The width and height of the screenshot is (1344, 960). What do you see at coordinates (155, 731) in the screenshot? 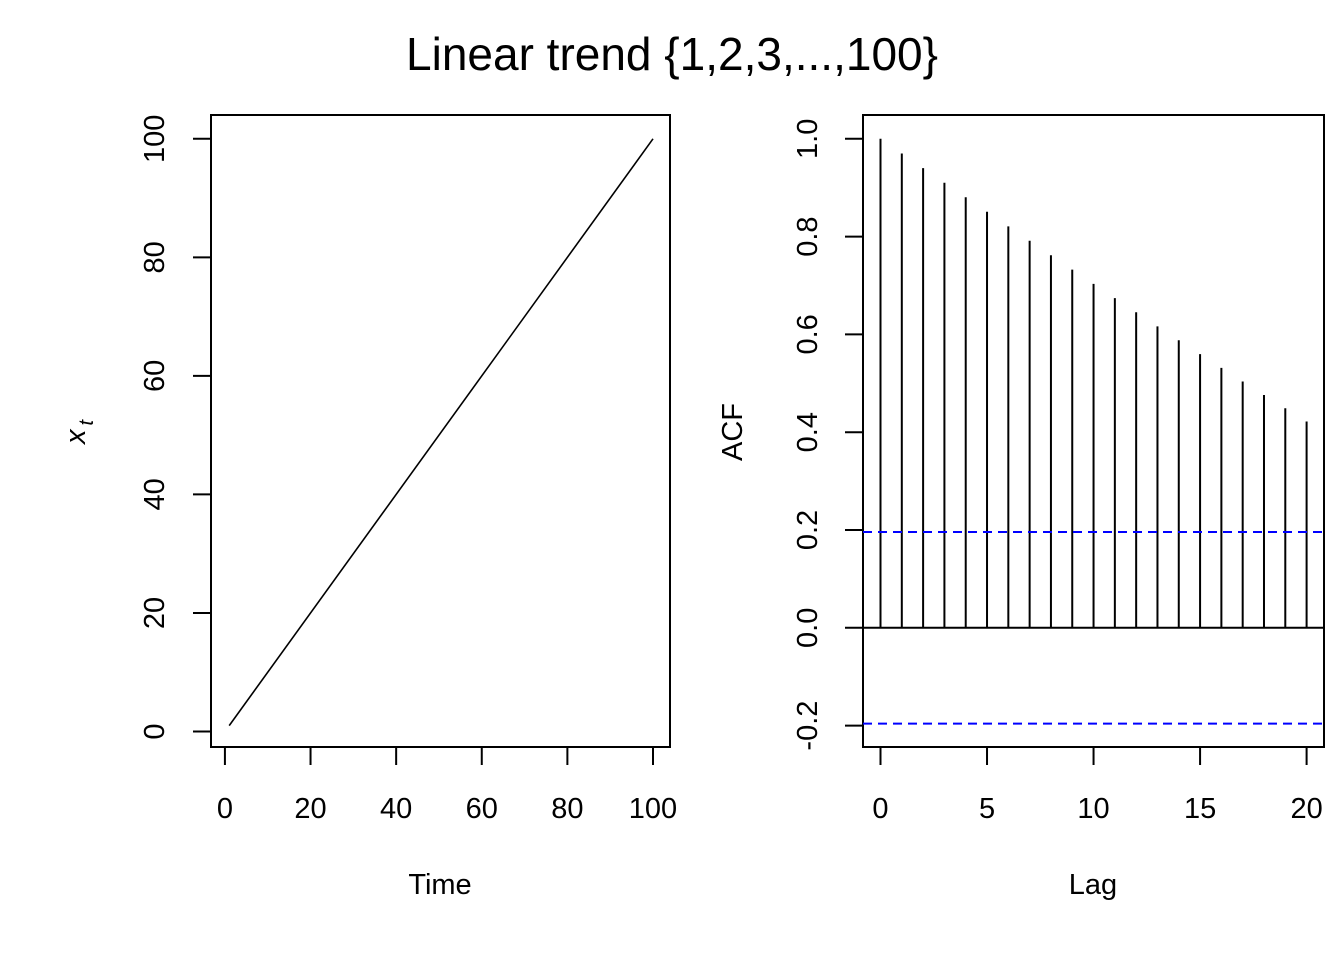
I see `ts-y-tick-label: 0` at bounding box center [155, 731].